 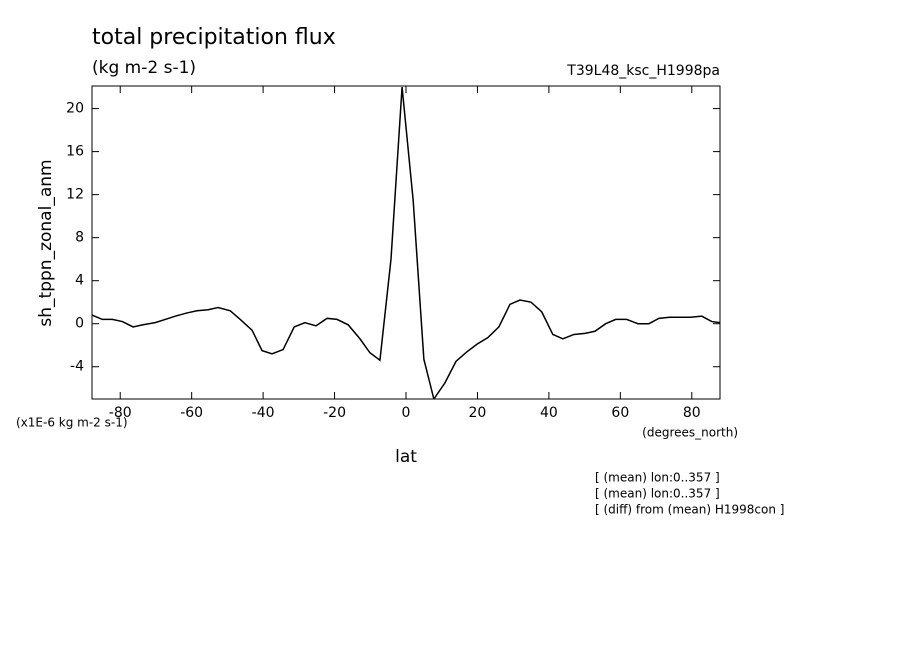 What do you see at coordinates (689, 510) in the screenshot?
I see `note: [ (diff) from (mean) H1998con ]` at bounding box center [689, 510].